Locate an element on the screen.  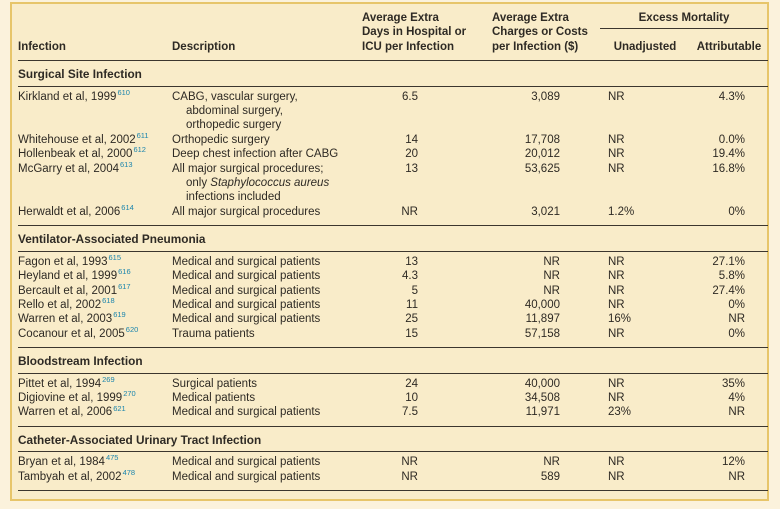
charges-cell: 20,012 is located at coordinates (542, 154).